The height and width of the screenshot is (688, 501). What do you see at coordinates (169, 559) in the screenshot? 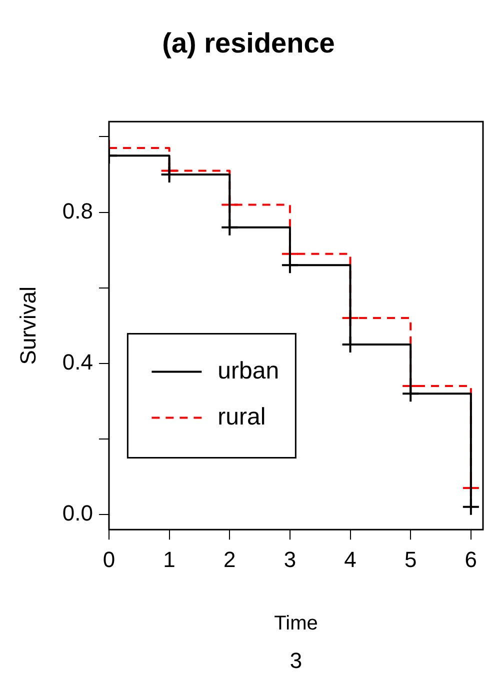
I see `x-tick-label: 1` at bounding box center [169, 559].